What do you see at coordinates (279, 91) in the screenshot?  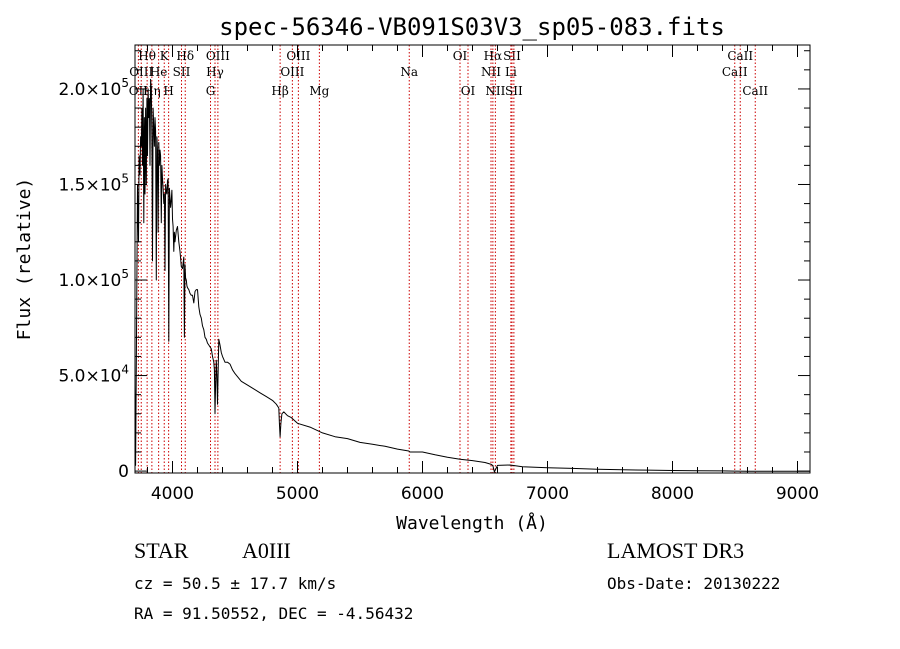 I see `marker-label: Hβ` at bounding box center [279, 91].